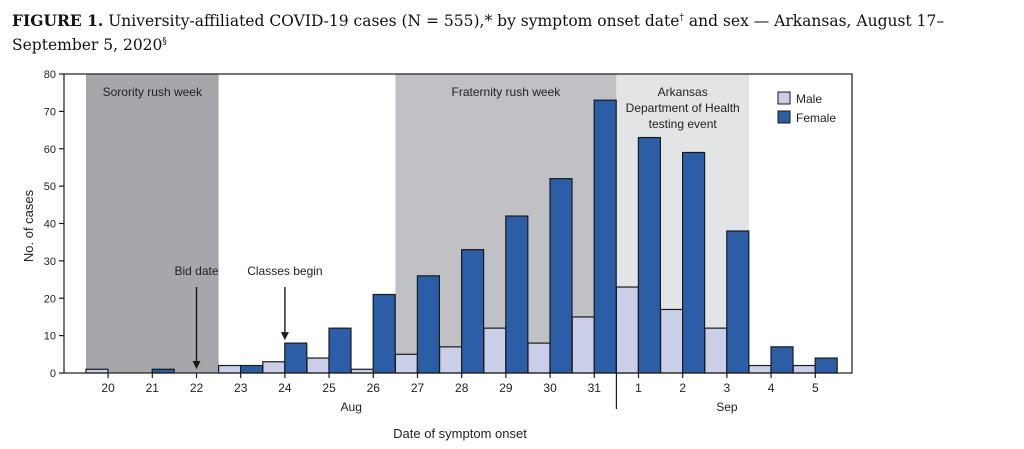  What do you see at coordinates (771, 388) in the screenshot?
I see `x-tick-label-4: 4` at bounding box center [771, 388].